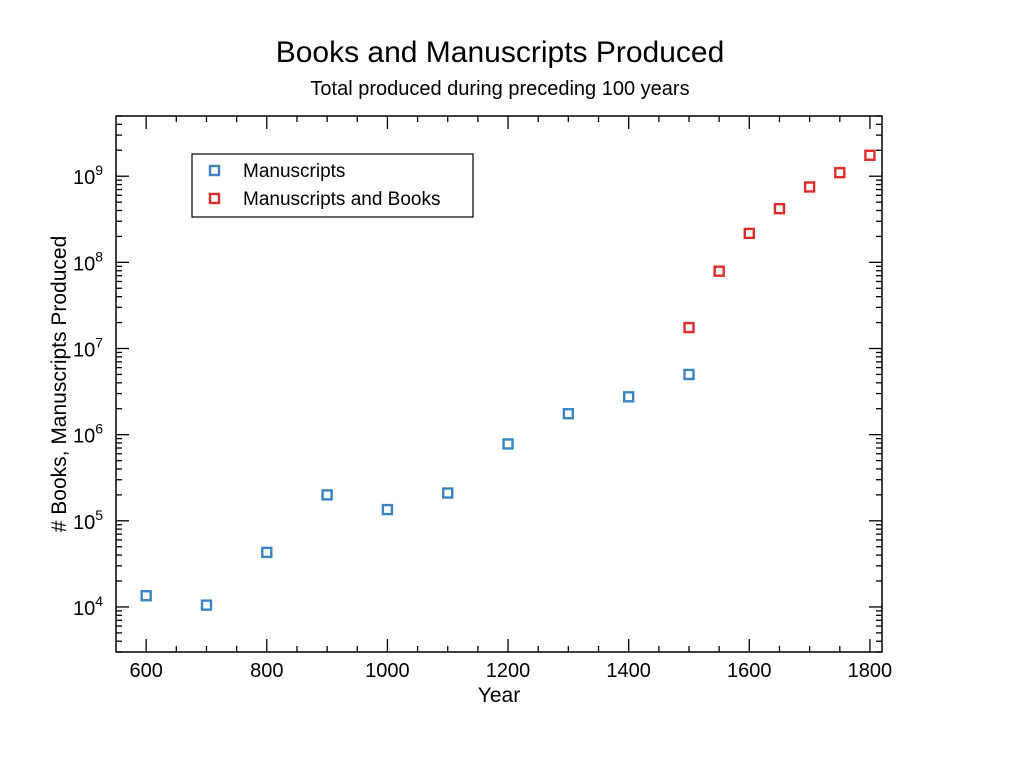 The width and height of the screenshot is (1024, 768). I want to click on x-tick-label: 800, so click(266, 671).